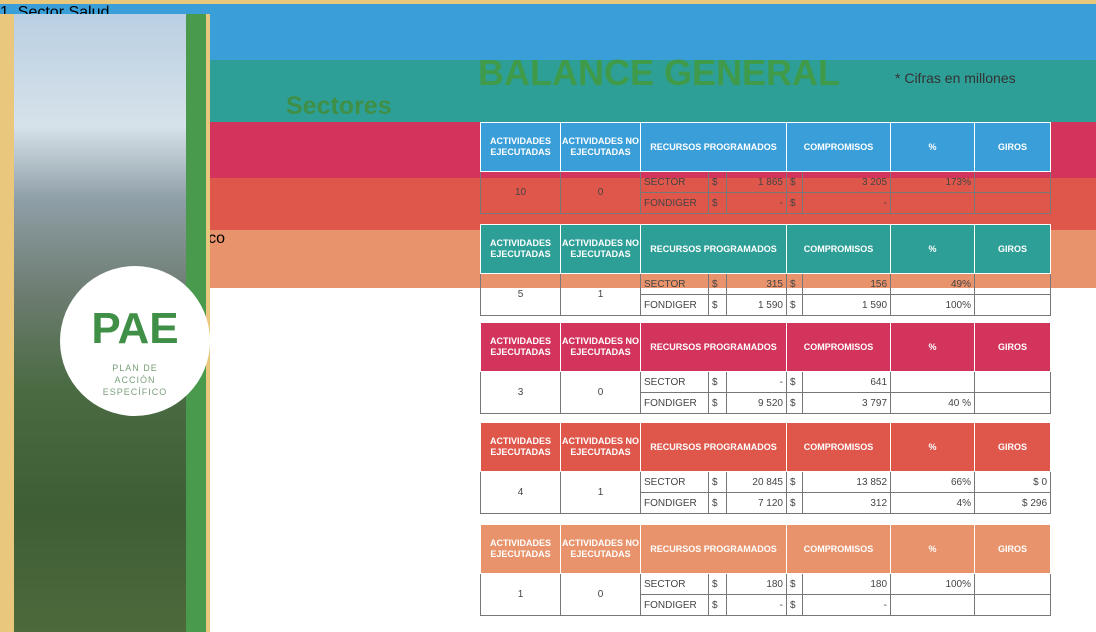  Describe the element at coordinates (520, 294) in the screenshot. I see `ejecutadas: 5` at that location.